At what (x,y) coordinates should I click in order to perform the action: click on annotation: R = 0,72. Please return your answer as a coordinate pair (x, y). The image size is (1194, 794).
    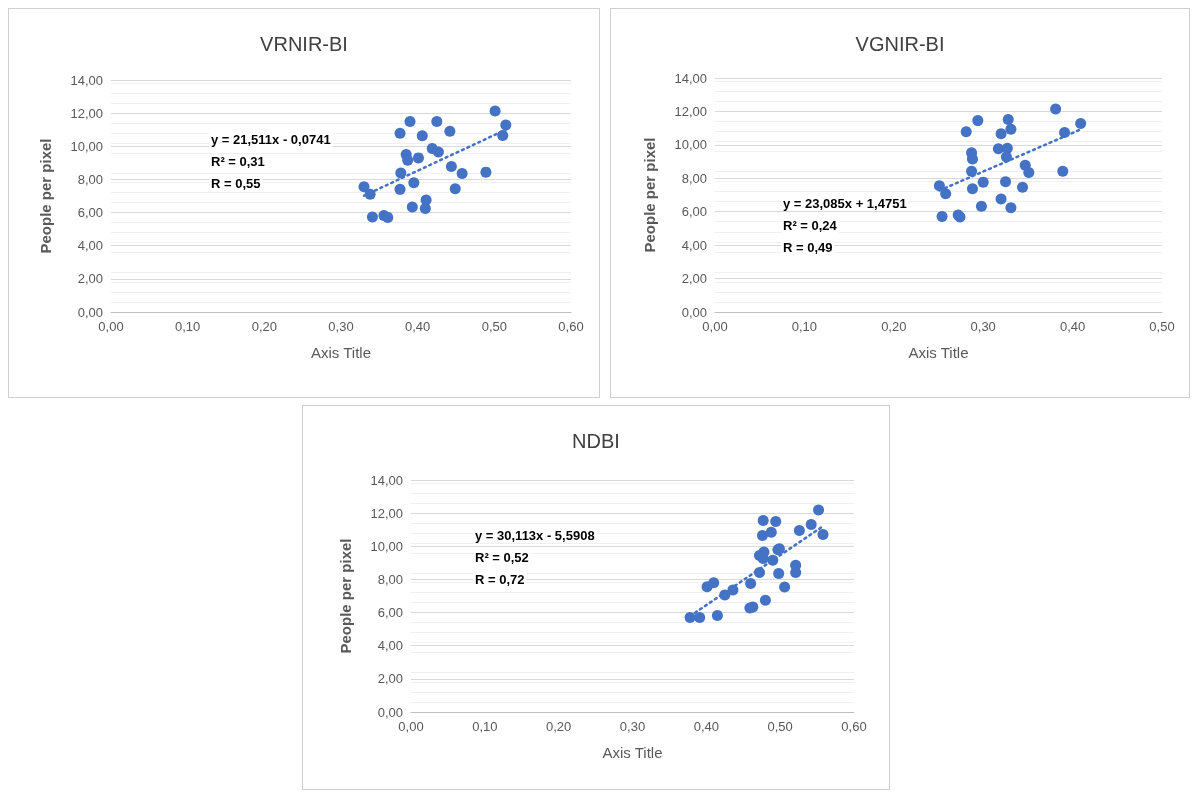
    Looking at the image, I should click on (500, 579).